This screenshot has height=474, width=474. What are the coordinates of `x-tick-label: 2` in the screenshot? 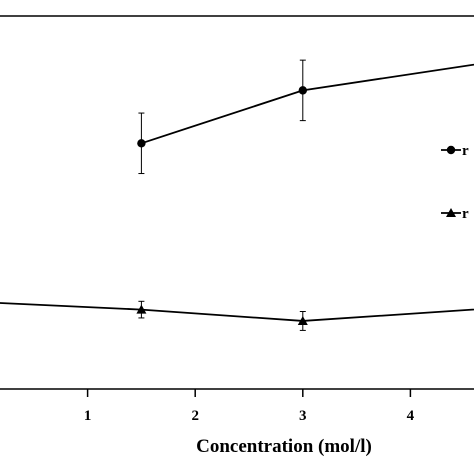 It's located at (195, 416).